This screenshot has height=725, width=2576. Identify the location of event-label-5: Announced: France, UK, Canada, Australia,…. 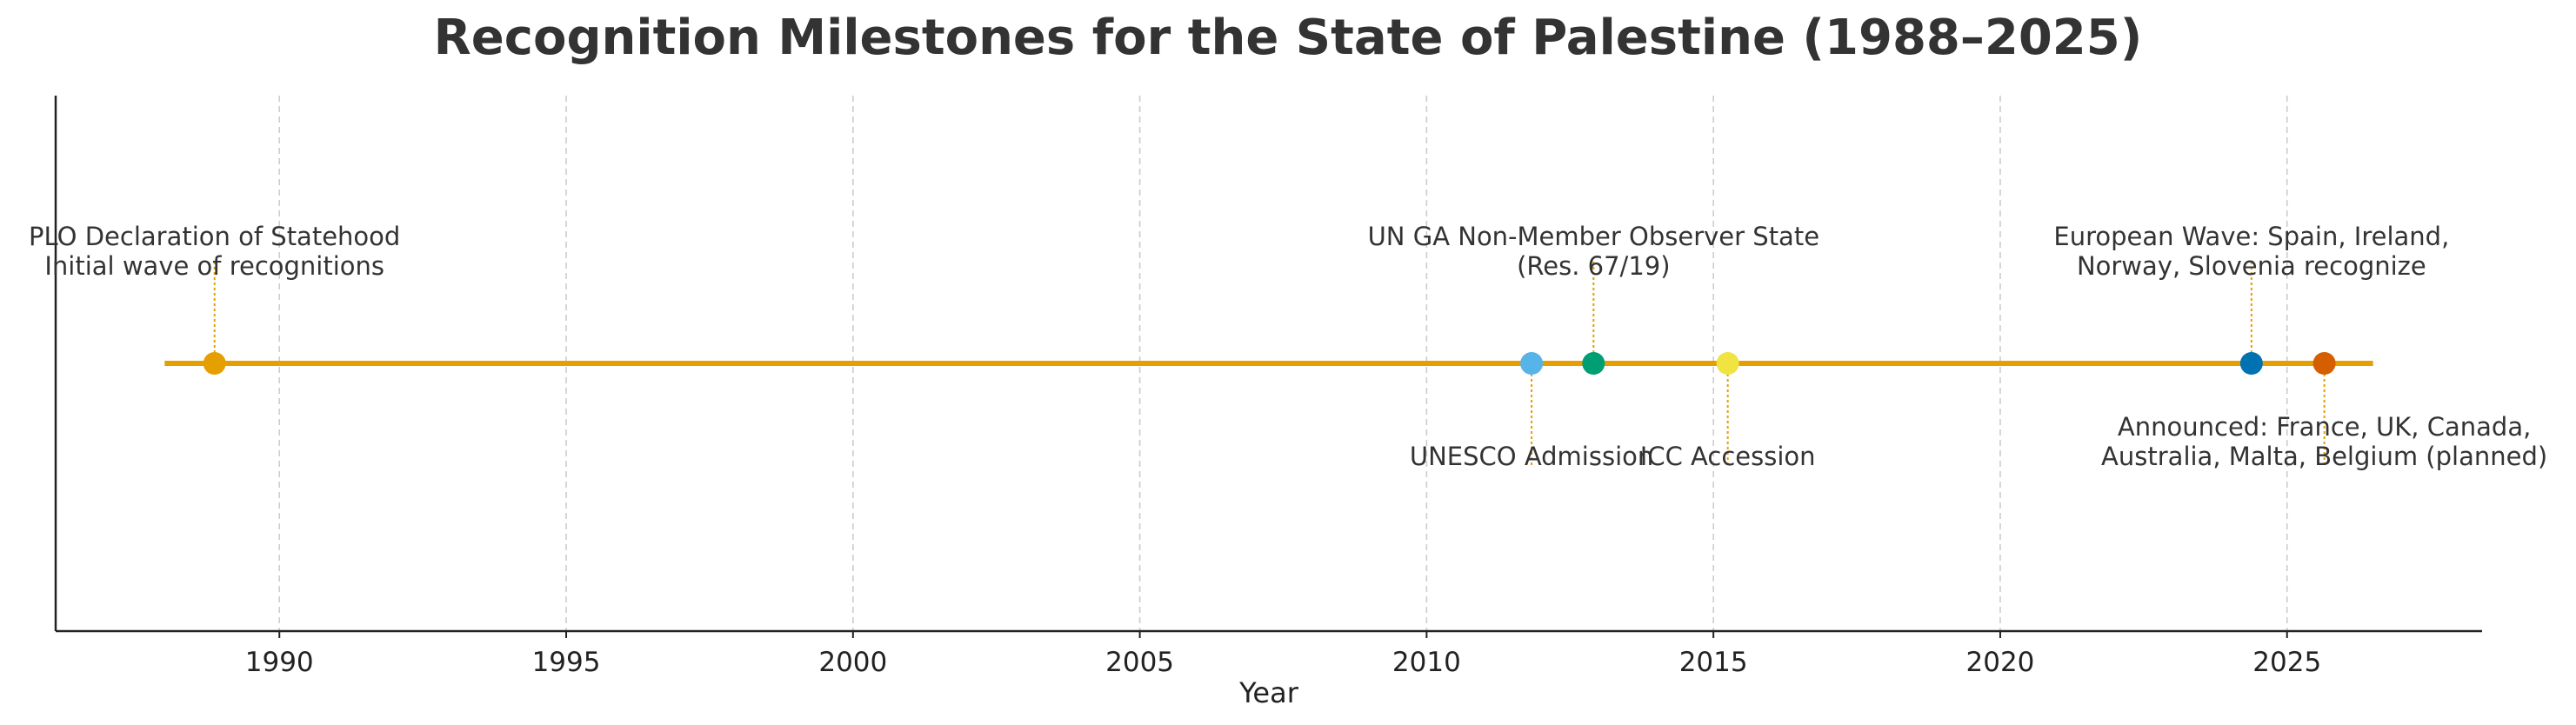
(2324, 442).